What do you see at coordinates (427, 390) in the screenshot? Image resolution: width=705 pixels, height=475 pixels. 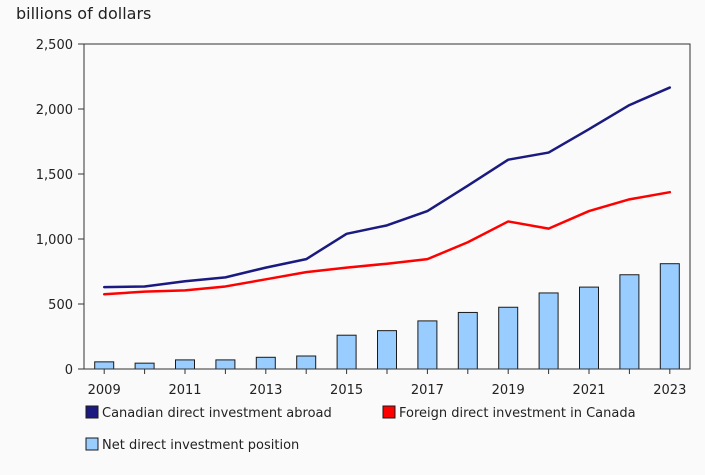 I see `x-tick-label: 2017` at bounding box center [427, 390].